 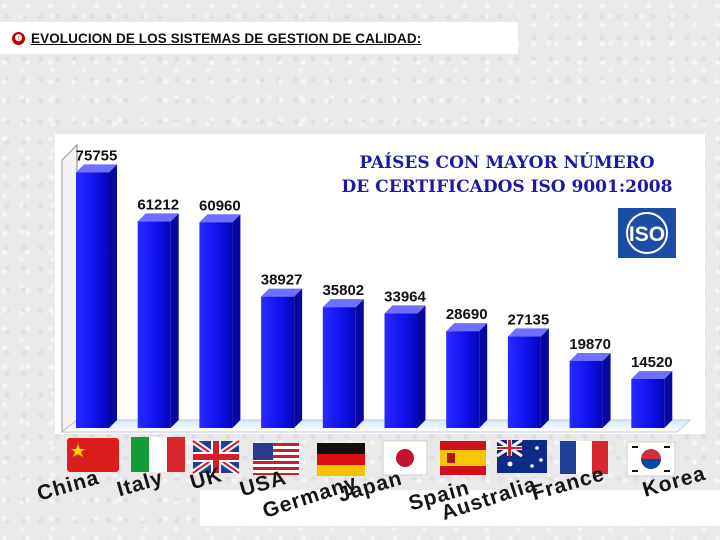 I want to click on bar-spain, so click(x=467, y=375).